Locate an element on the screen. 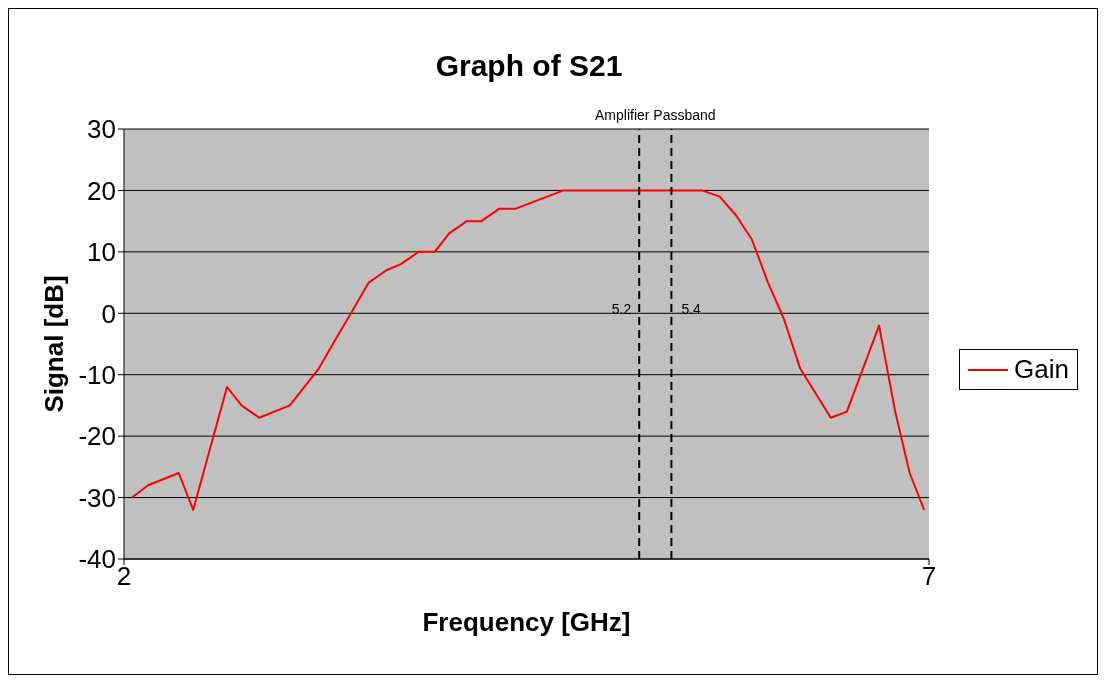 Image resolution: width=1104 pixels, height=681 pixels. y-axis-title: Signal [dB] is located at coordinates (54, 344).